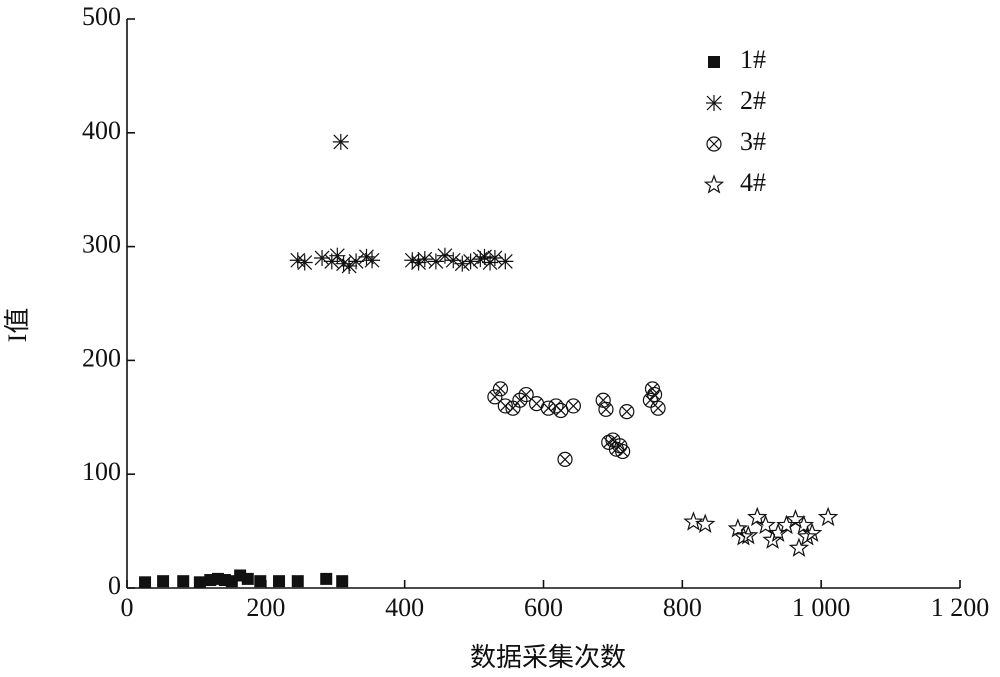 This screenshot has height=677, width=1000. What do you see at coordinates (960, 607) in the screenshot?
I see `x-tick-label: 1 200` at bounding box center [960, 607].